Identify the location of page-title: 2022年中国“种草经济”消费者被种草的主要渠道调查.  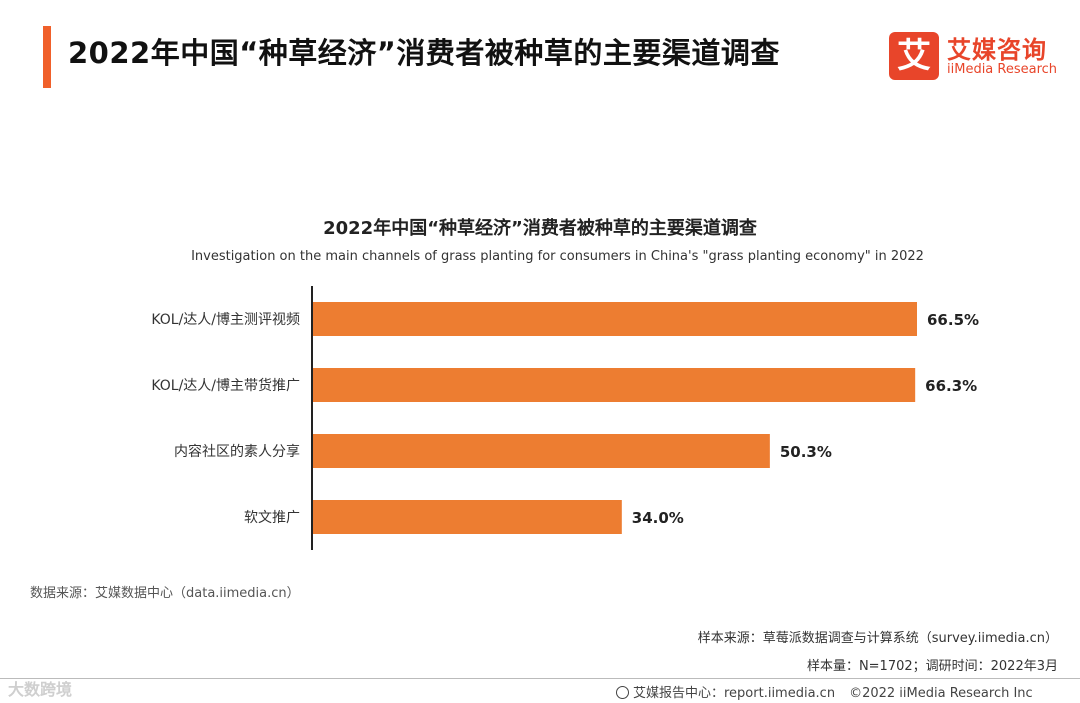
(424, 53).